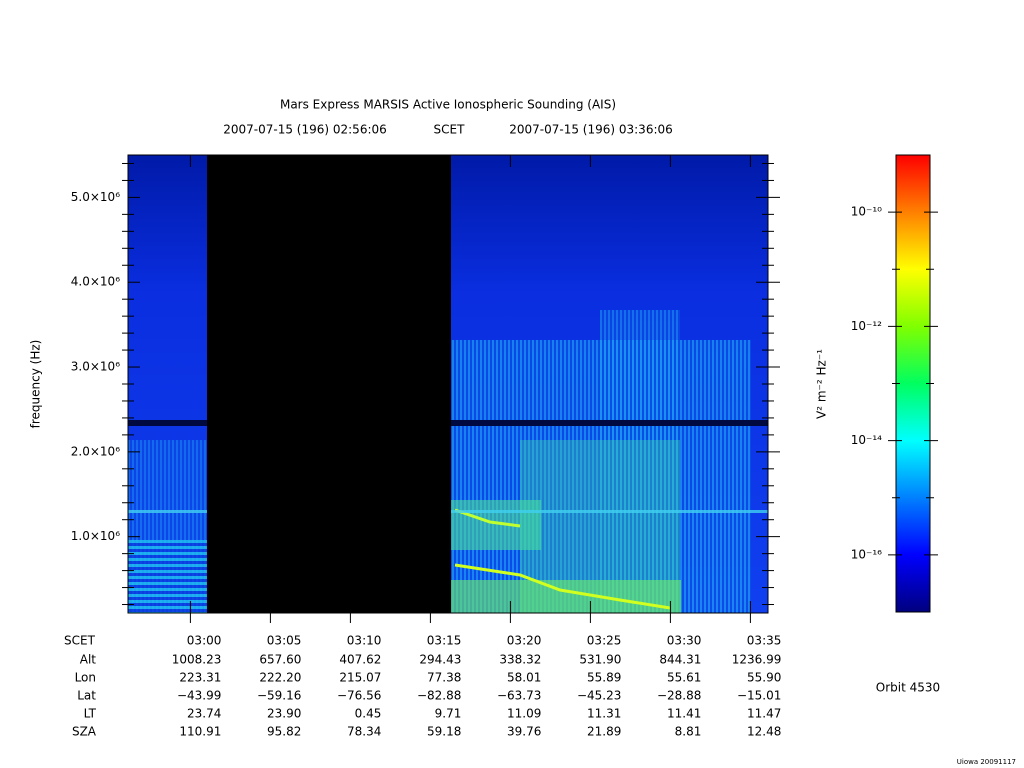 This screenshot has width=1024, height=768. Describe the element at coordinates (684, 641) in the screenshot. I see `x-tick-label: 03:30` at that location.